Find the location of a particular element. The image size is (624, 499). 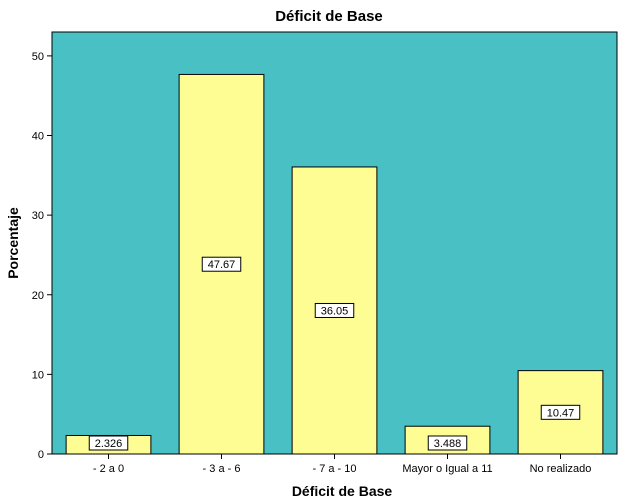

y-tick-label: 50 is located at coordinates (38, 57).